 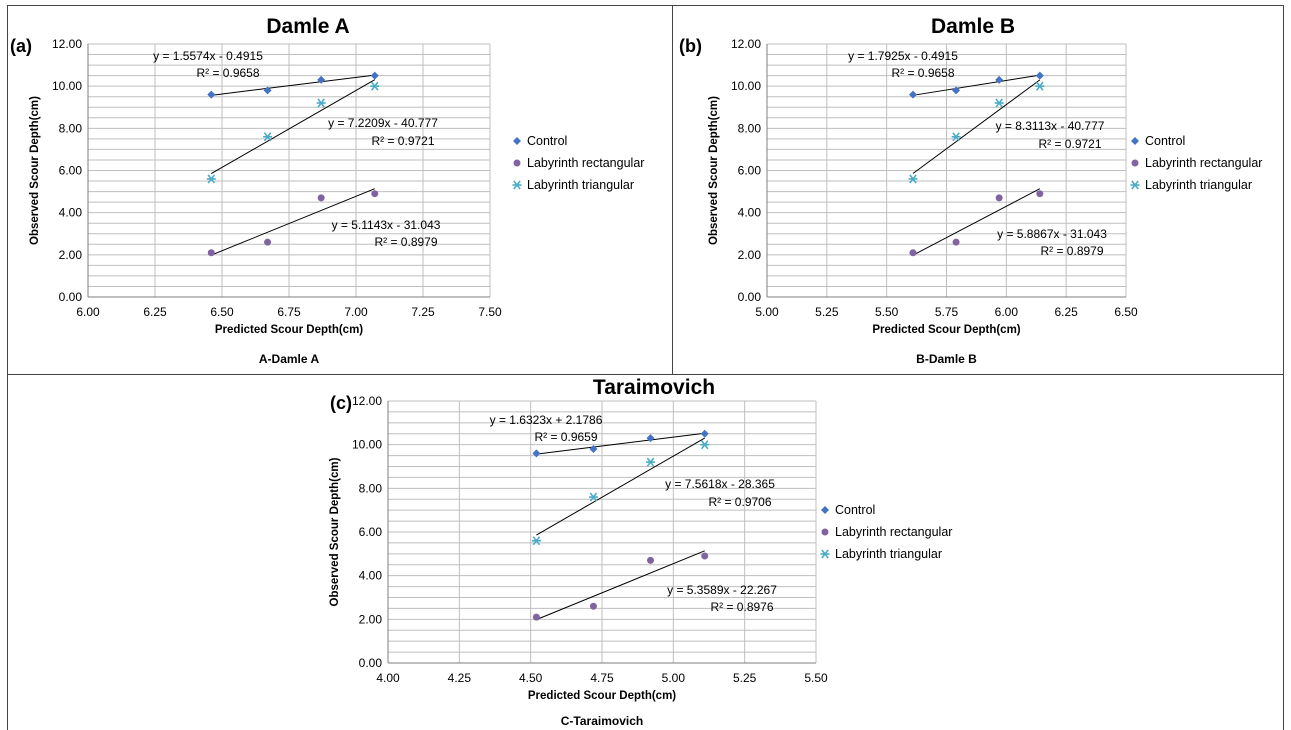 I want to click on trendline-equation: y = 7.2209x - 40.777, so click(x=383, y=123).